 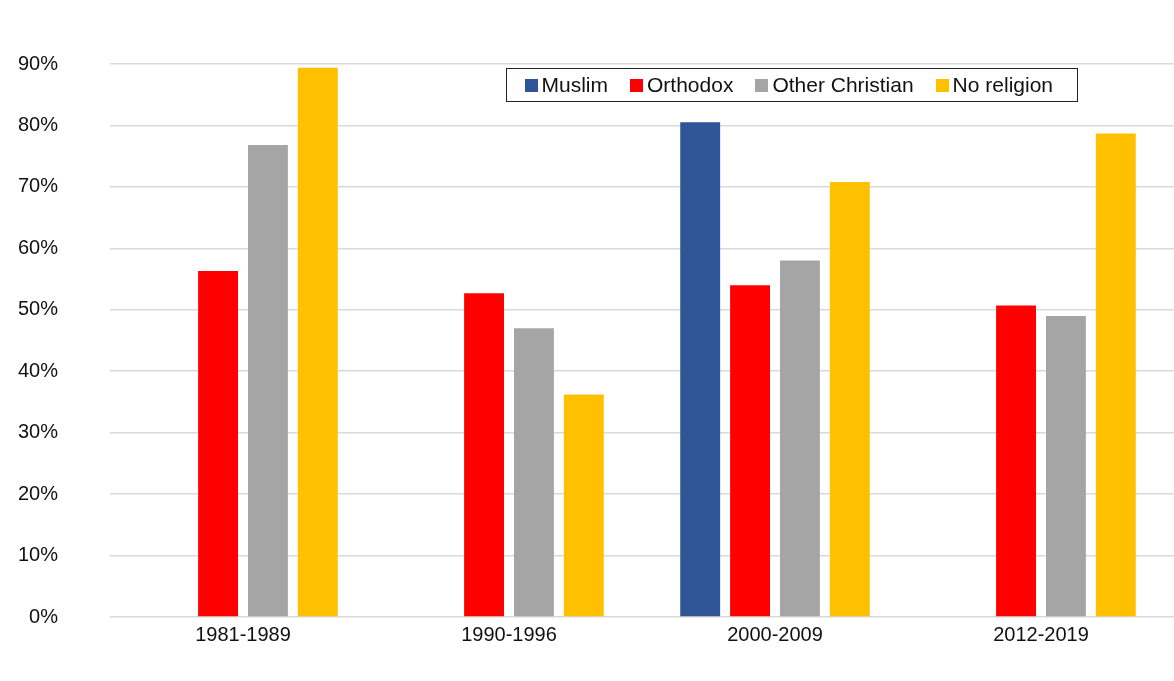 What do you see at coordinates (1041, 633) in the screenshot?
I see `x-tick-label: 2012-2019` at bounding box center [1041, 633].